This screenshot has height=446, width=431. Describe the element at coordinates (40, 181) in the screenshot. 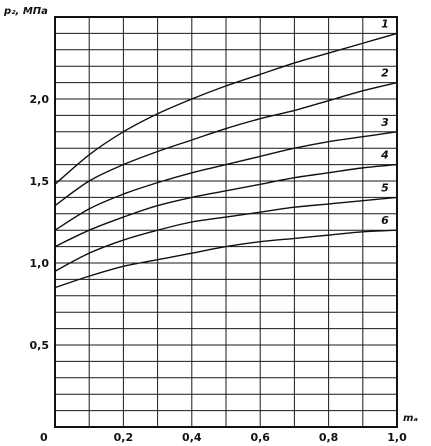

I see `y-tick-label: 1,5` at that location.